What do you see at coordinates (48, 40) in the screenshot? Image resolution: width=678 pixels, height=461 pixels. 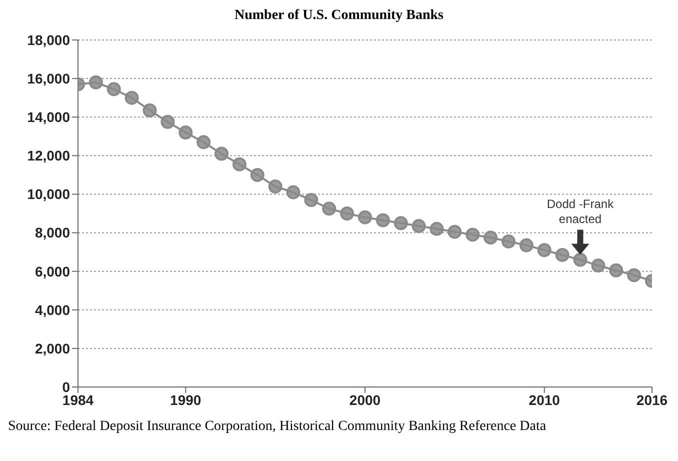 I see `y-tick-label: 18,000` at bounding box center [48, 40].